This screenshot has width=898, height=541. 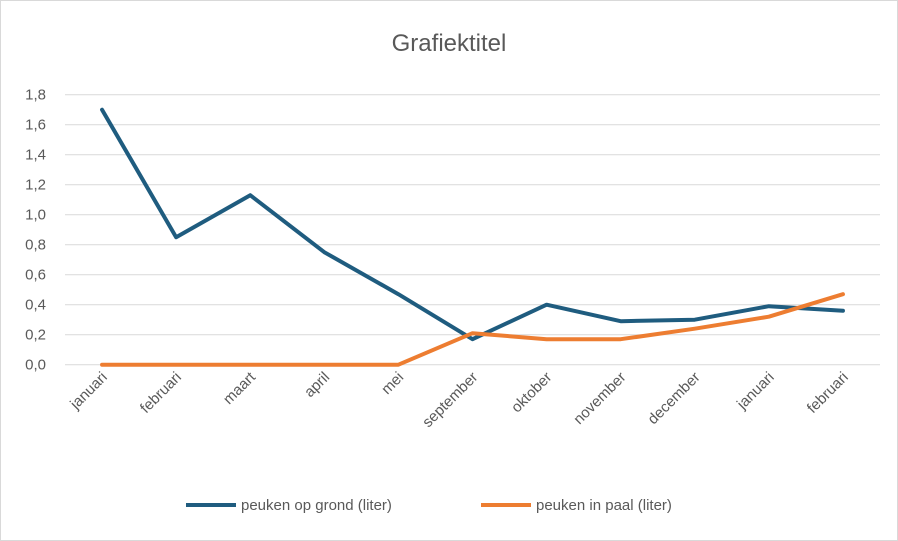 What do you see at coordinates (35, 245) in the screenshot?
I see `y-tick-label: 0,8` at bounding box center [35, 245].